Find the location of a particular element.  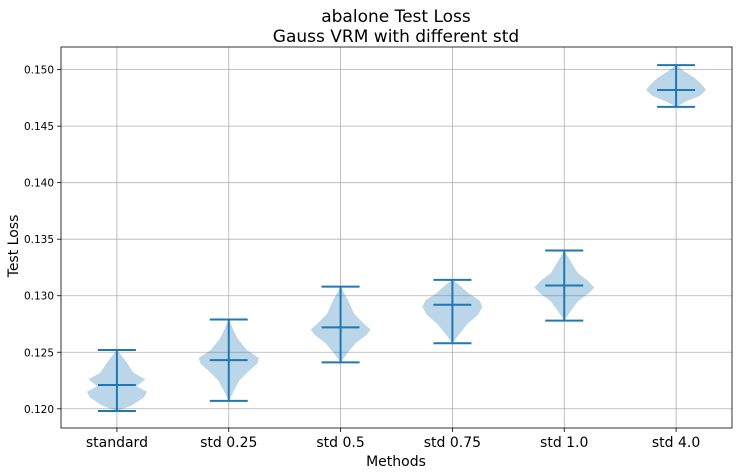

y-tick-label: 0.140 is located at coordinates (39, 184).